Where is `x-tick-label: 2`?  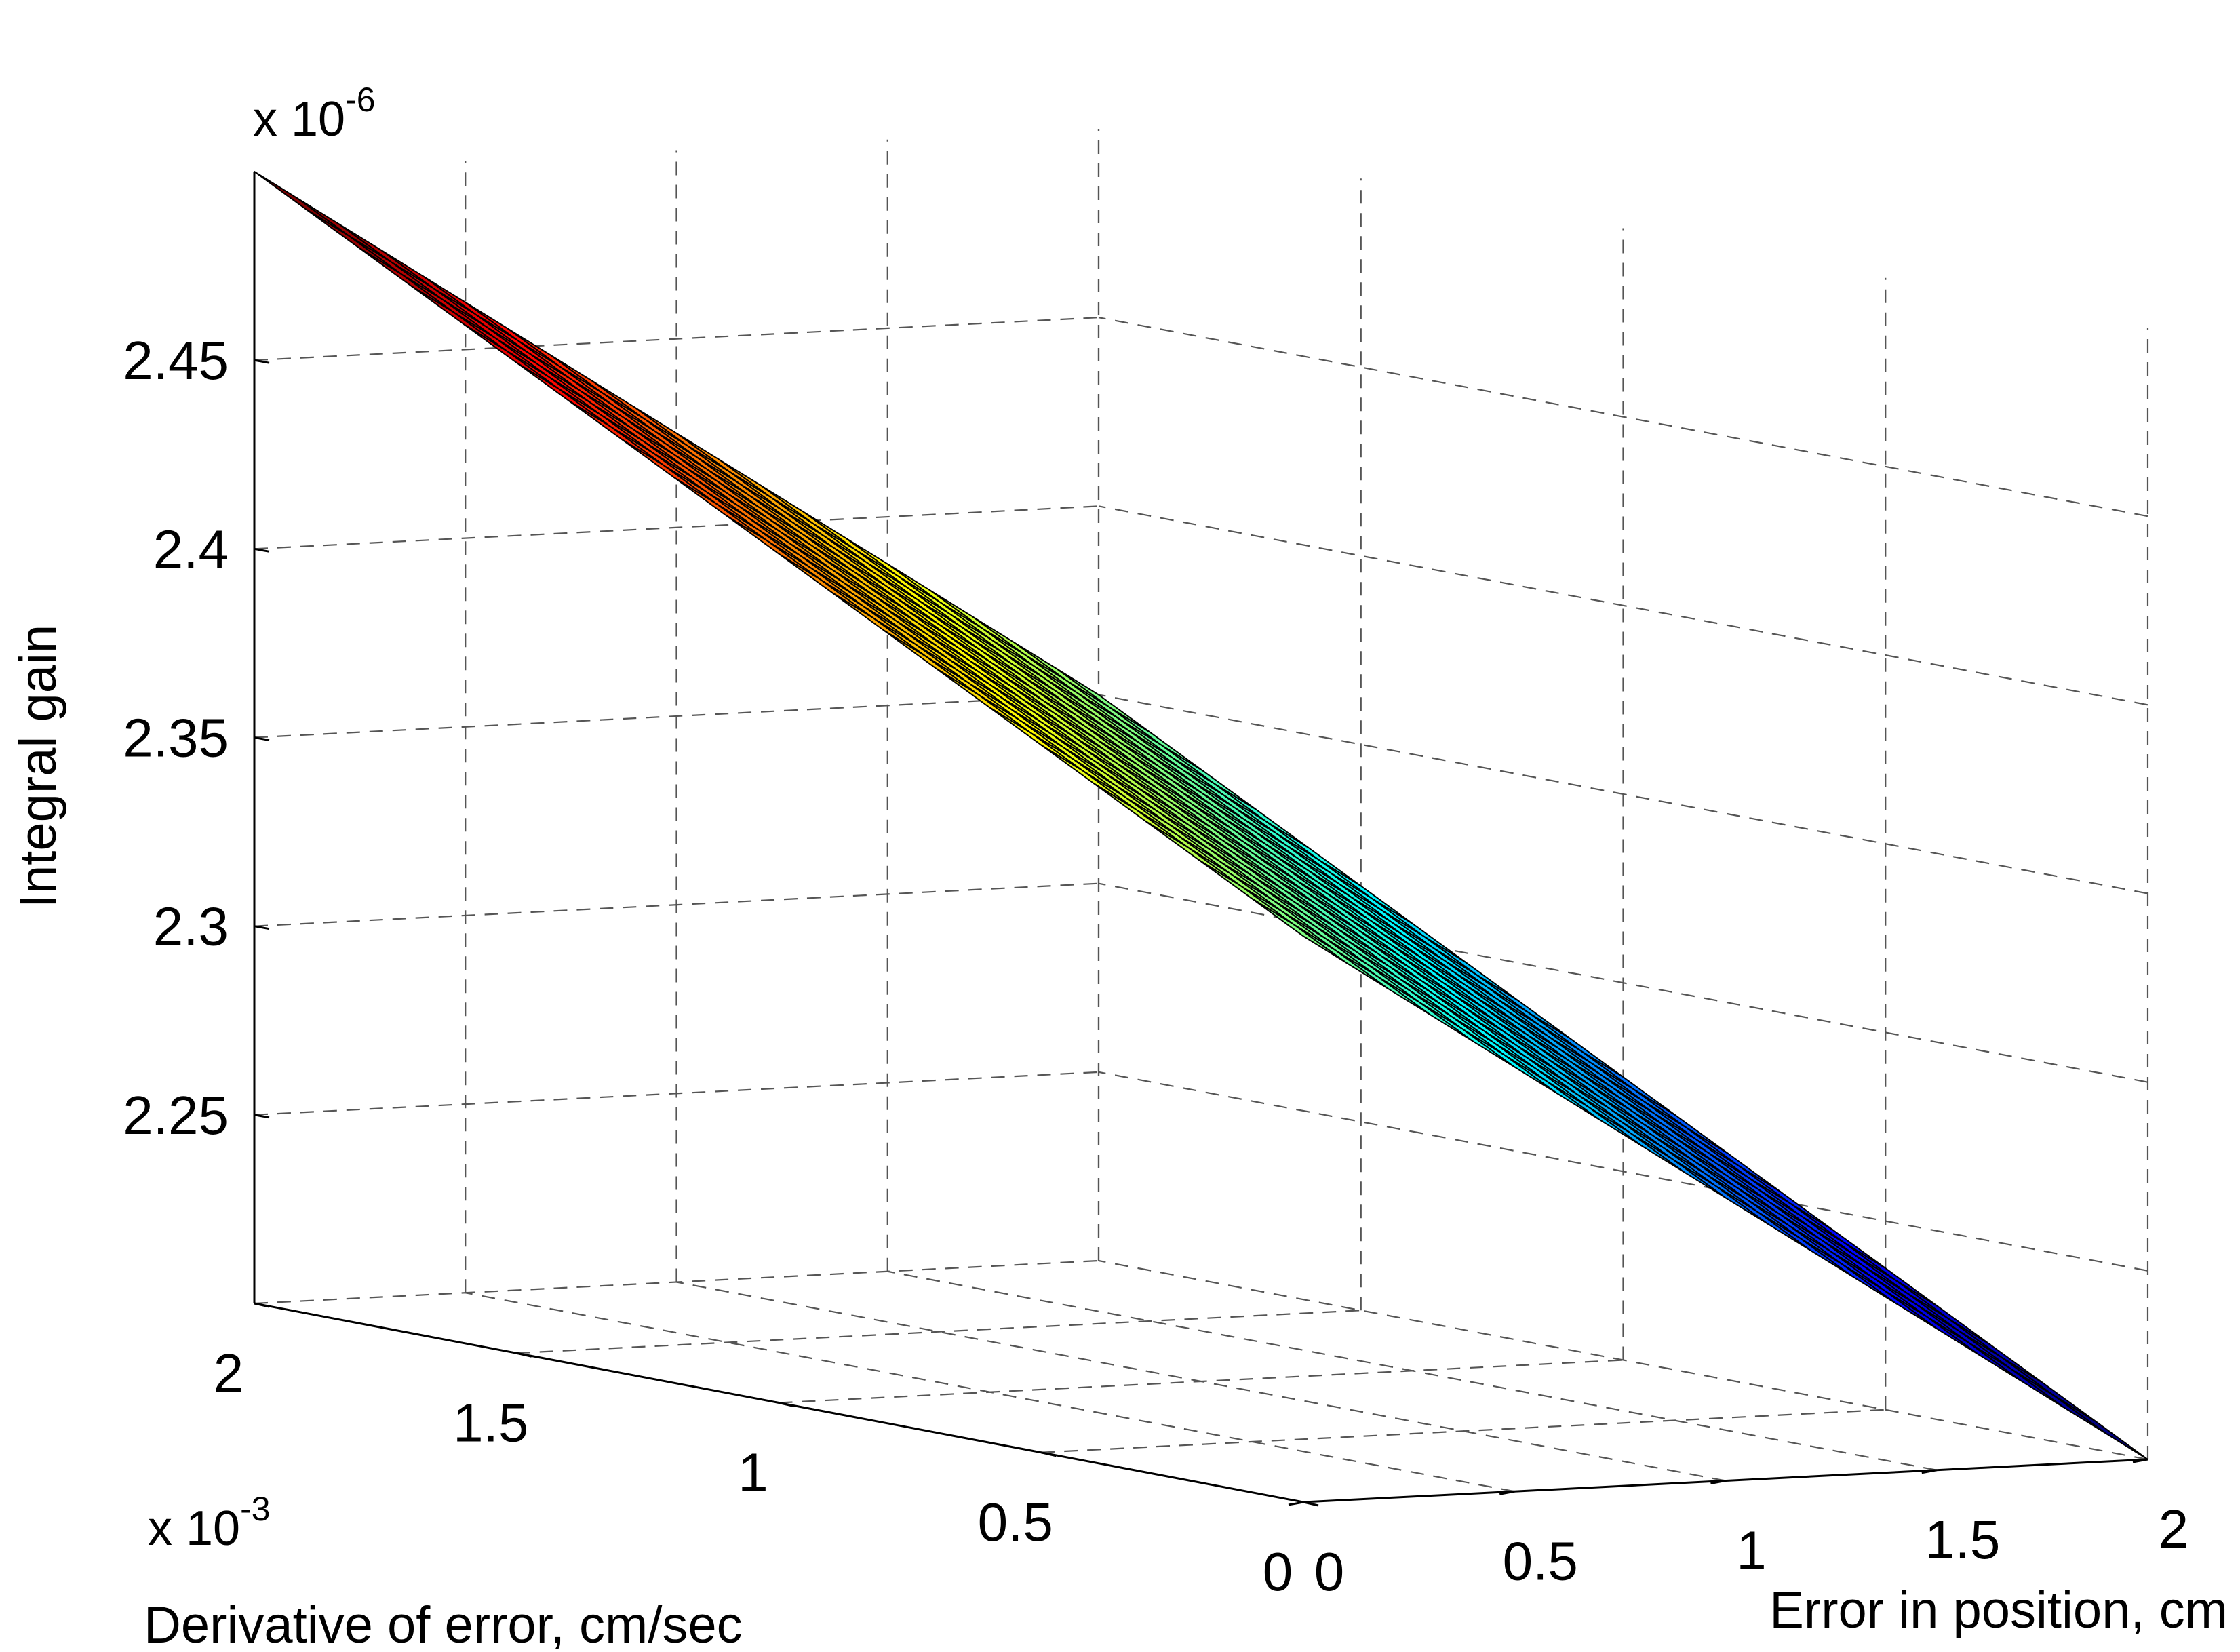 x-tick-label: 2 is located at coordinates (2174, 1529).